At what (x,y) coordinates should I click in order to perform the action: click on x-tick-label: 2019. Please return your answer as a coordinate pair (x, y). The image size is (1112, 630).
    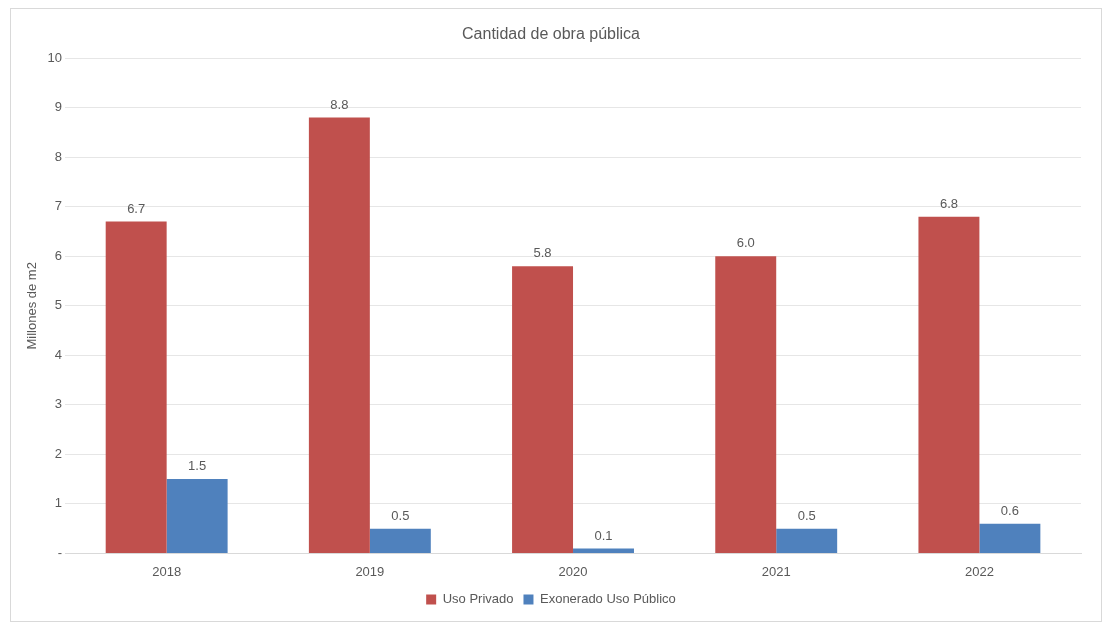
    Looking at the image, I should click on (370, 571).